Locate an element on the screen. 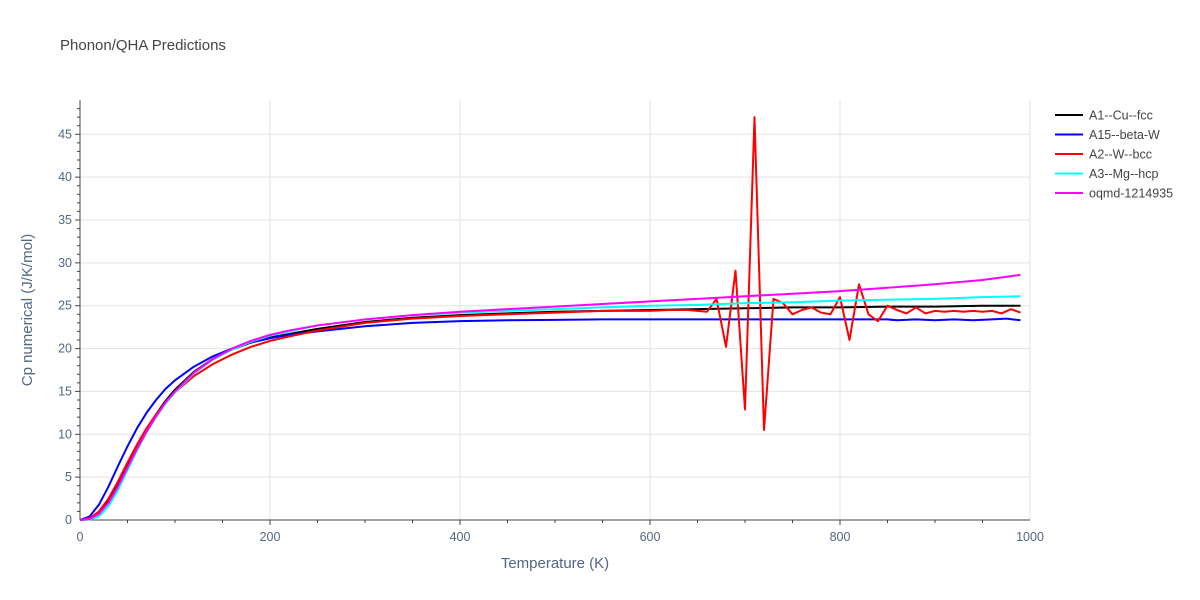 This screenshot has width=1200, height=600. y-tick-label-0: 0 is located at coordinates (68, 520).